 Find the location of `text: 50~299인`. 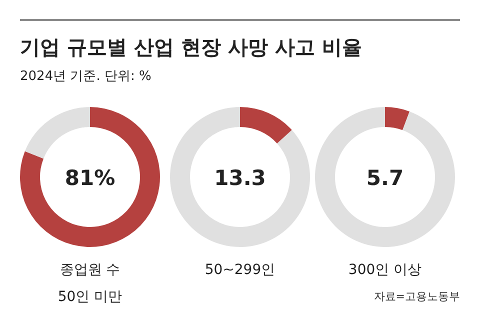

text: 50~299인 is located at coordinates (240, 270).